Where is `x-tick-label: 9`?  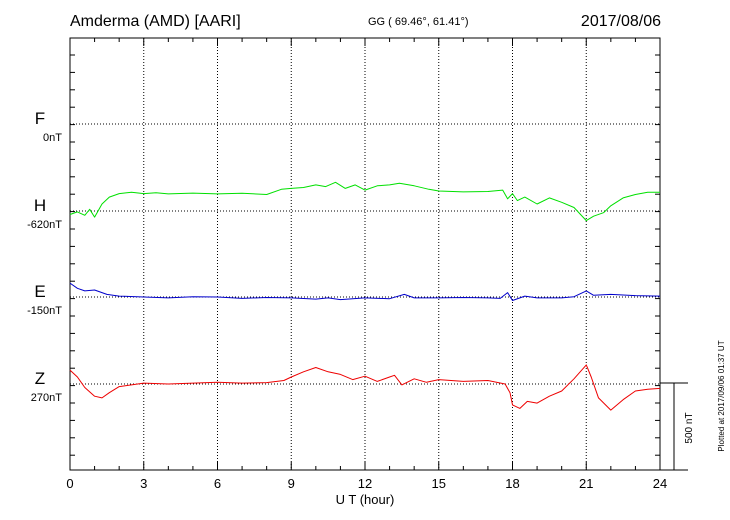
x-tick-label: 9 is located at coordinates (291, 483).